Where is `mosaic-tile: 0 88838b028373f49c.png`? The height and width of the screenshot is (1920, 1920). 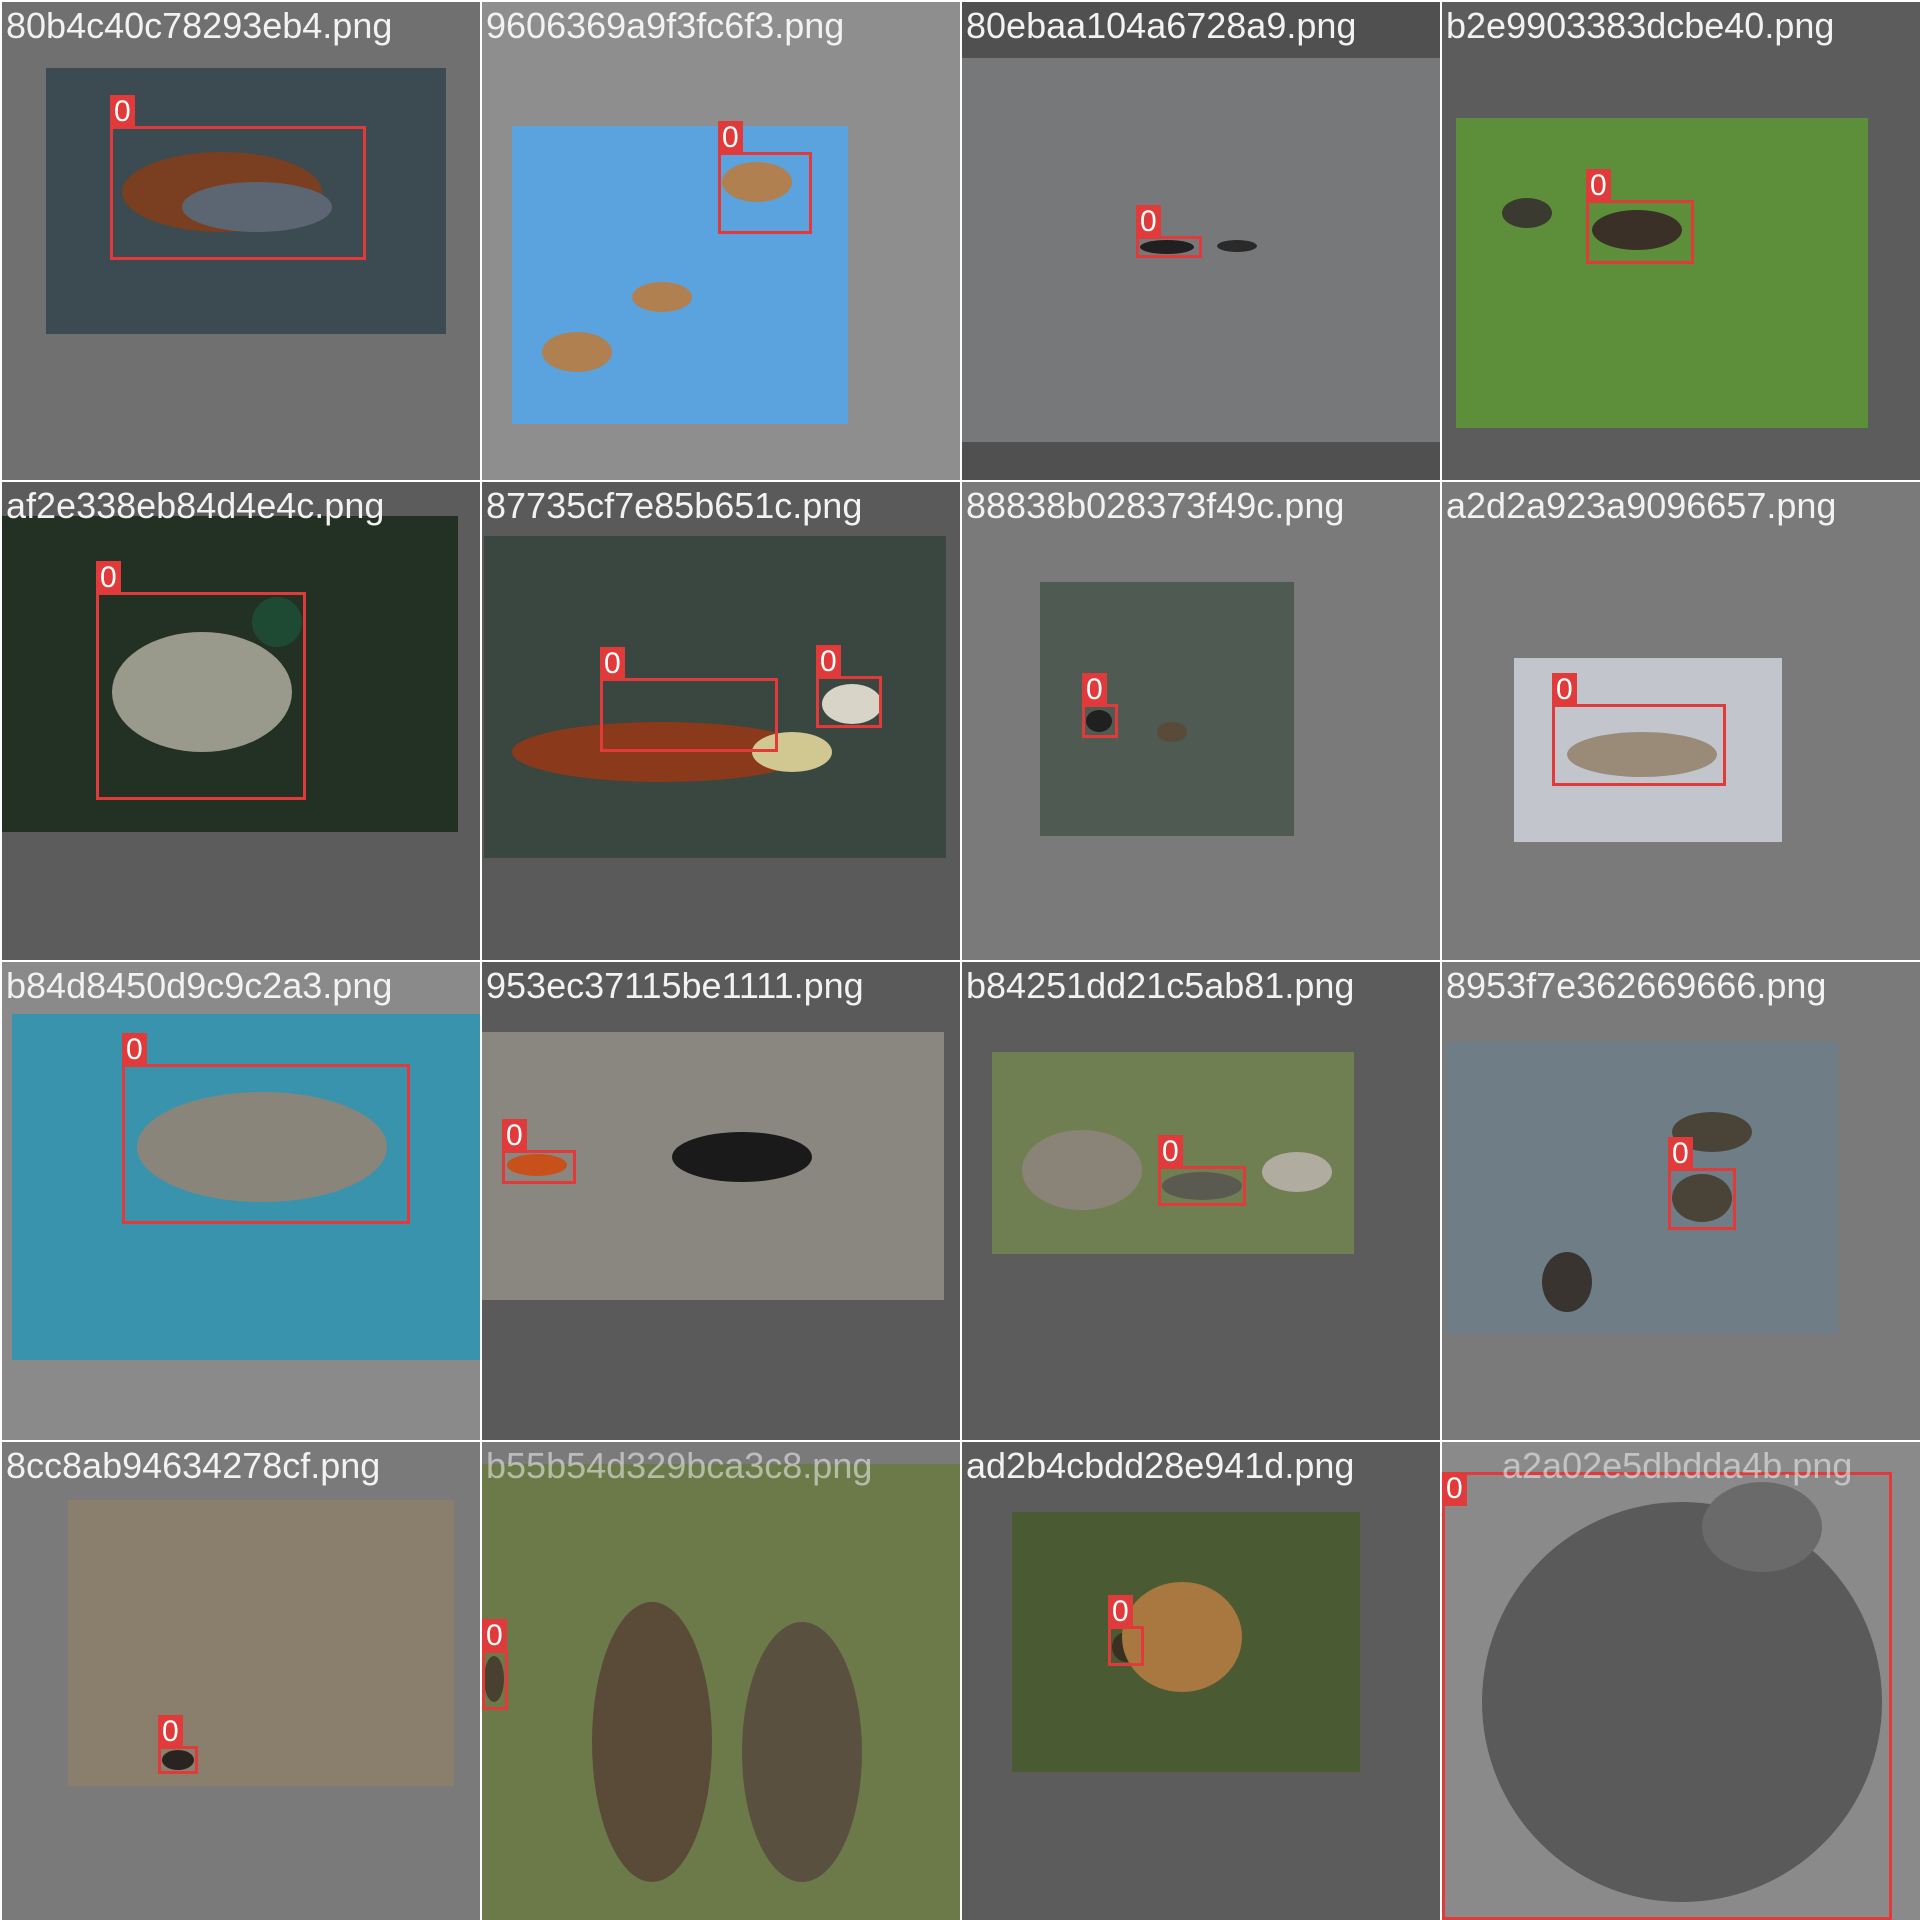
mosaic-tile: 0 88838b028373f49c.png is located at coordinates (1201, 721).